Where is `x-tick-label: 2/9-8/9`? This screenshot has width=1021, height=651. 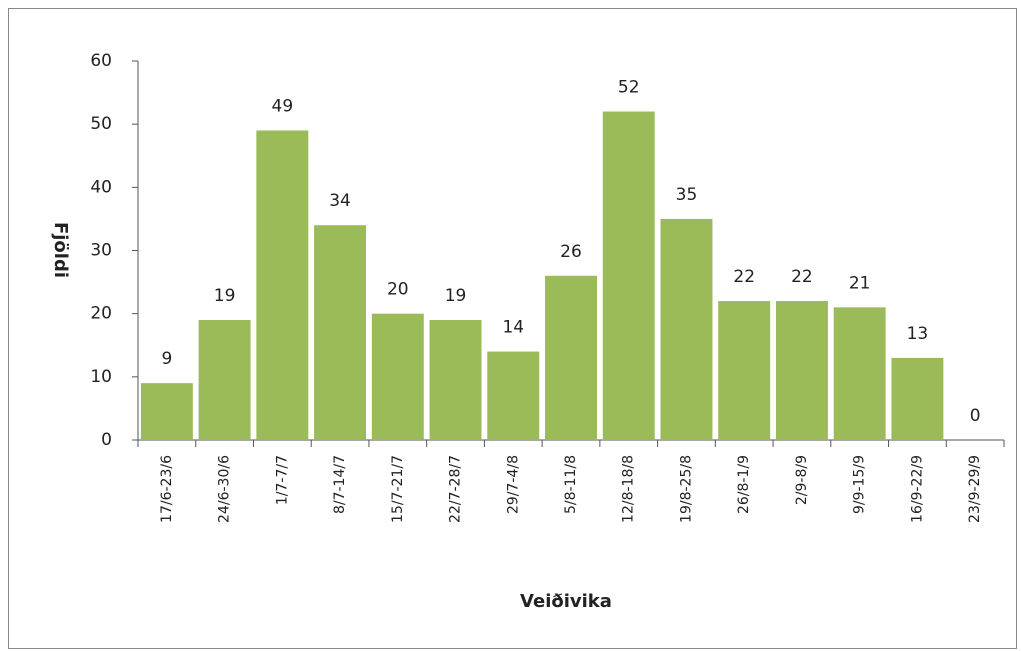 x-tick-label: 2/9-8/9 is located at coordinates (802, 480).